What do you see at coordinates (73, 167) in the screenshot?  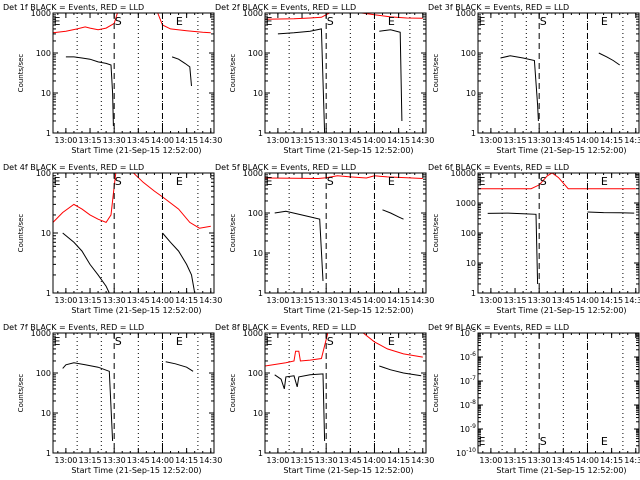 I see `panel-title: Det 4f BLACK = Events, RED = LLD` at bounding box center [73, 167].